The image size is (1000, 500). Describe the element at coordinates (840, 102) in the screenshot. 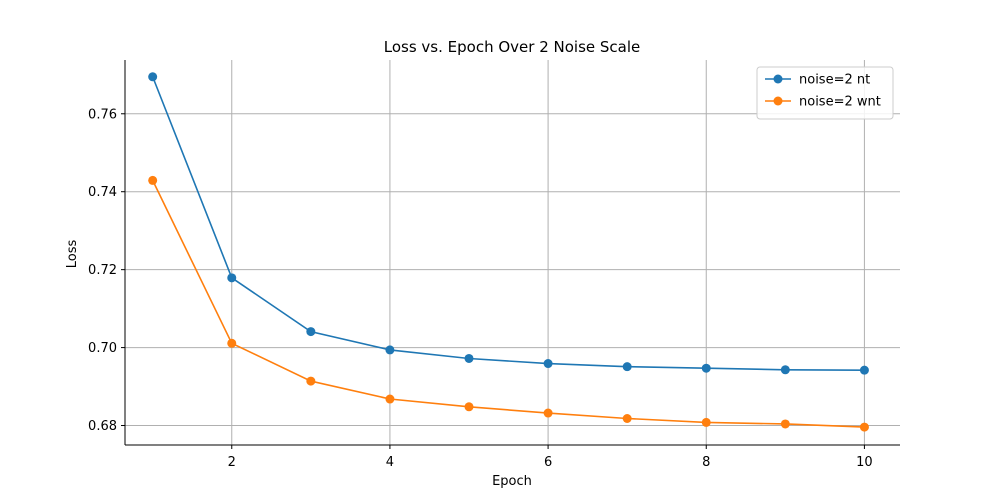

I see `legend-label: noise=2 wnt` at that location.